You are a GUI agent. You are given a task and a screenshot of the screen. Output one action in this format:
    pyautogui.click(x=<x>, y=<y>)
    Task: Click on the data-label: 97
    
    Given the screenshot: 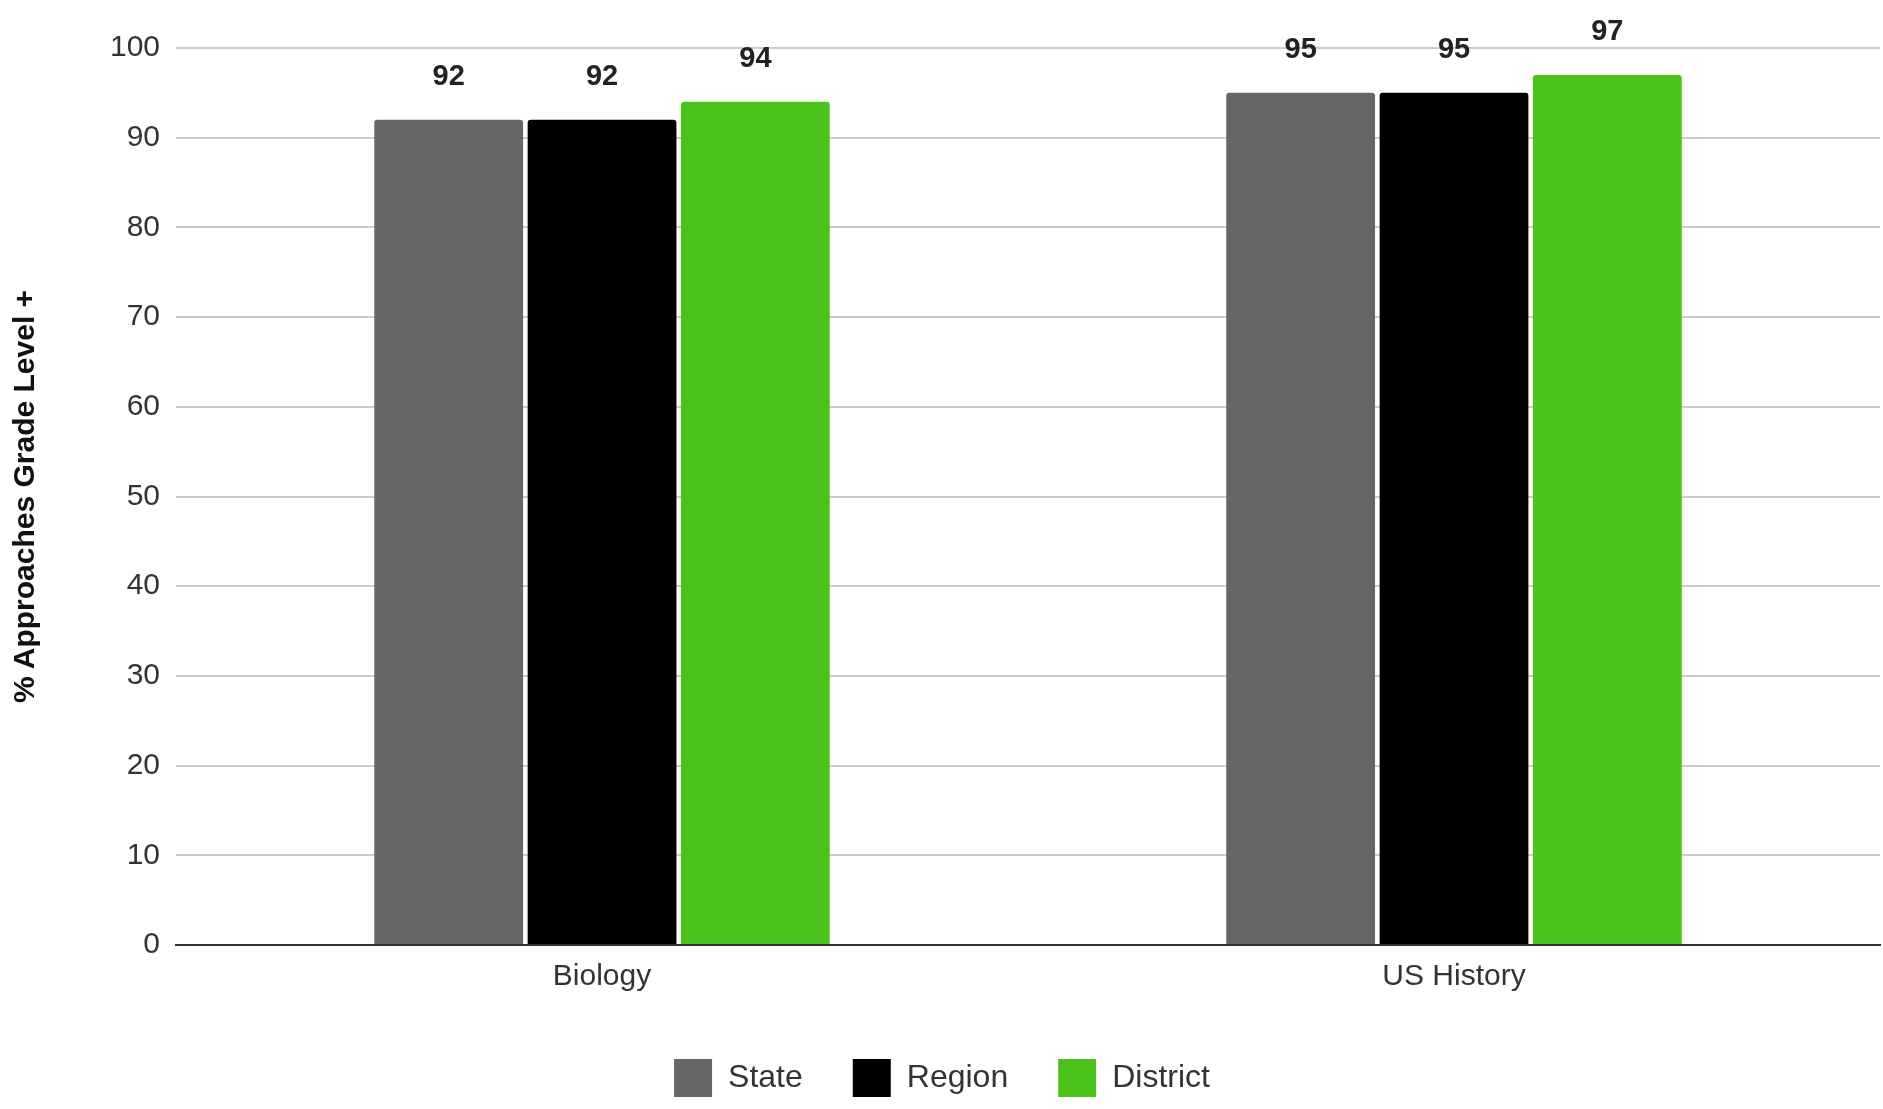 What is the action you would take?
    pyautogui.click(x=1607, y=30)
    